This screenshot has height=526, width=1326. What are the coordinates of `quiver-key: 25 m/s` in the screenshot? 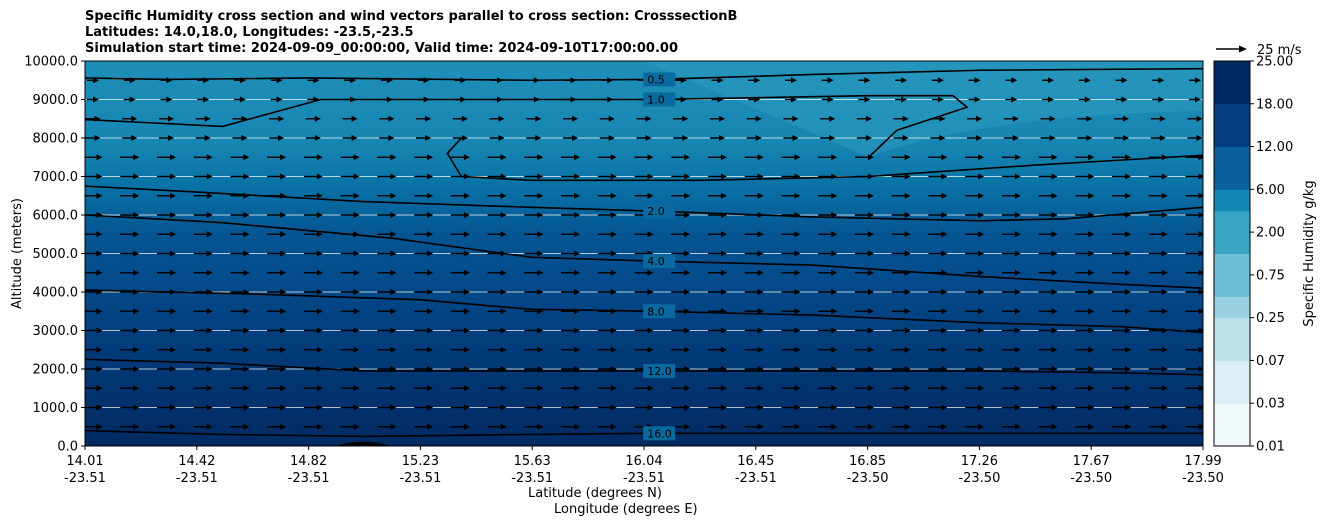 It's located at (1259, 50).